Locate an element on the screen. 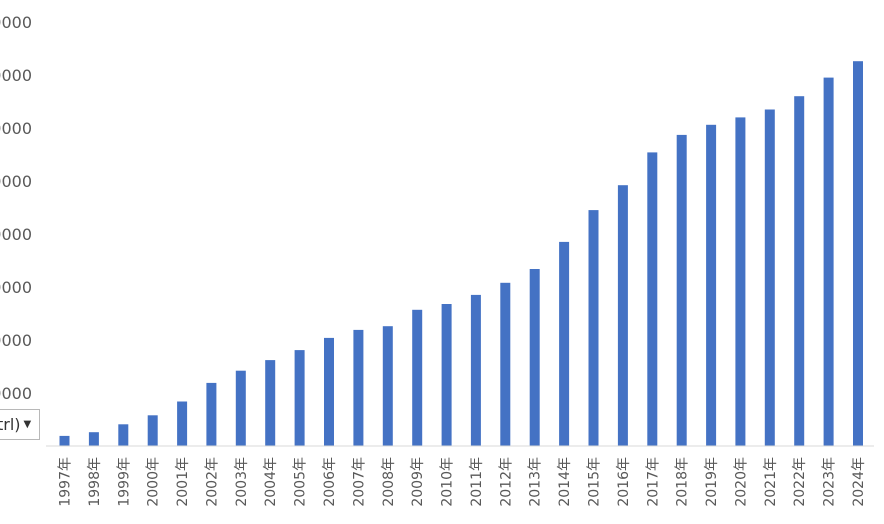  bar-2006年 is located at coordinates (329, 391).